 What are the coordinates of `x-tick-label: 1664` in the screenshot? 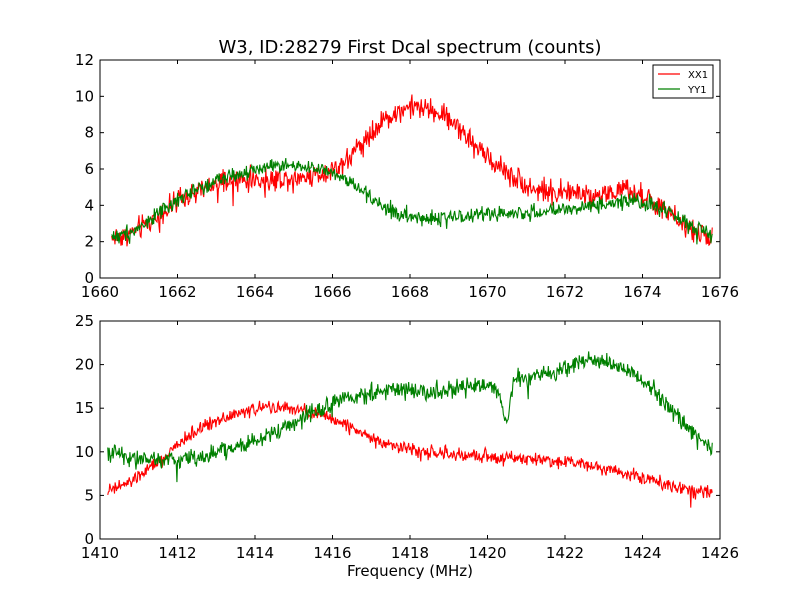 It's located at (255, 292).